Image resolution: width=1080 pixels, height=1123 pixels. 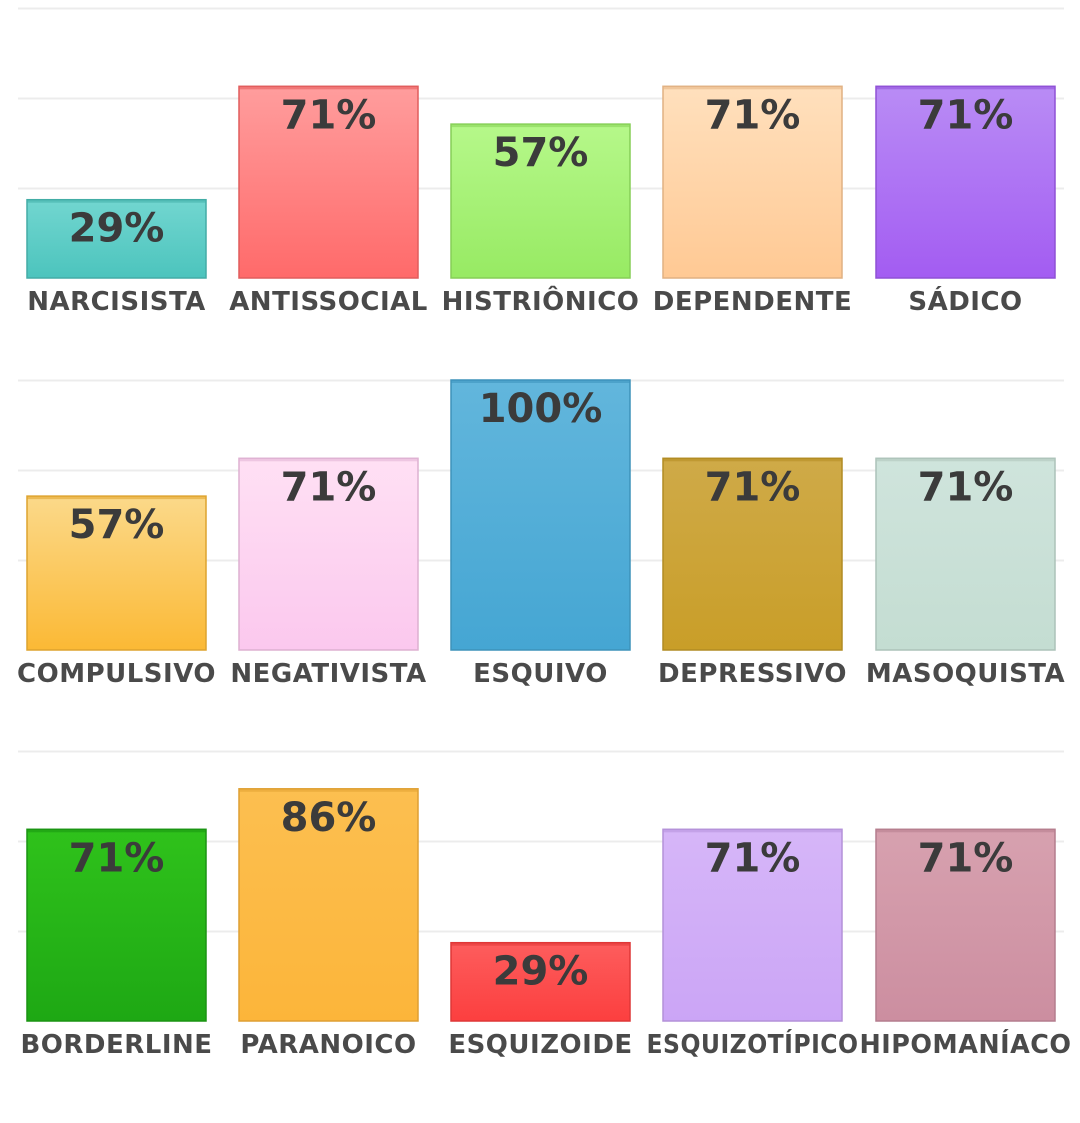 I want to click on category-label-hipomaniaco: HIPOMANÍACO, so click(x=966, y=1044).